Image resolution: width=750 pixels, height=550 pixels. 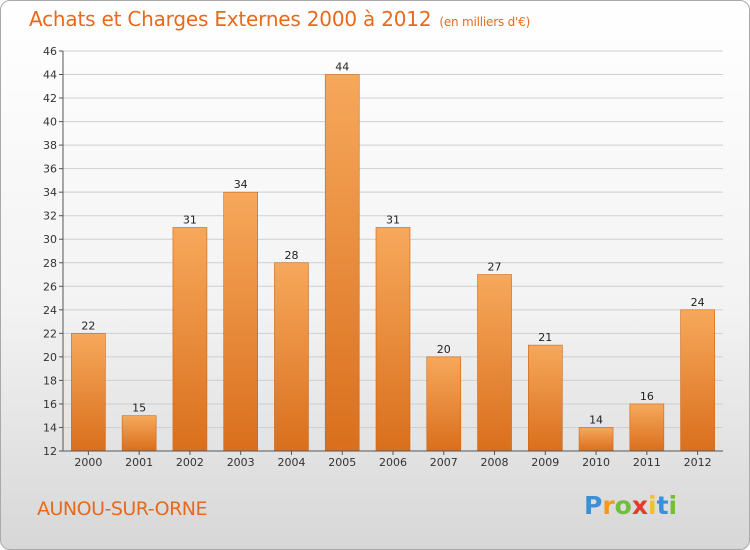 I want to click on y-tick-label: 12, so click(x=50, y=451).